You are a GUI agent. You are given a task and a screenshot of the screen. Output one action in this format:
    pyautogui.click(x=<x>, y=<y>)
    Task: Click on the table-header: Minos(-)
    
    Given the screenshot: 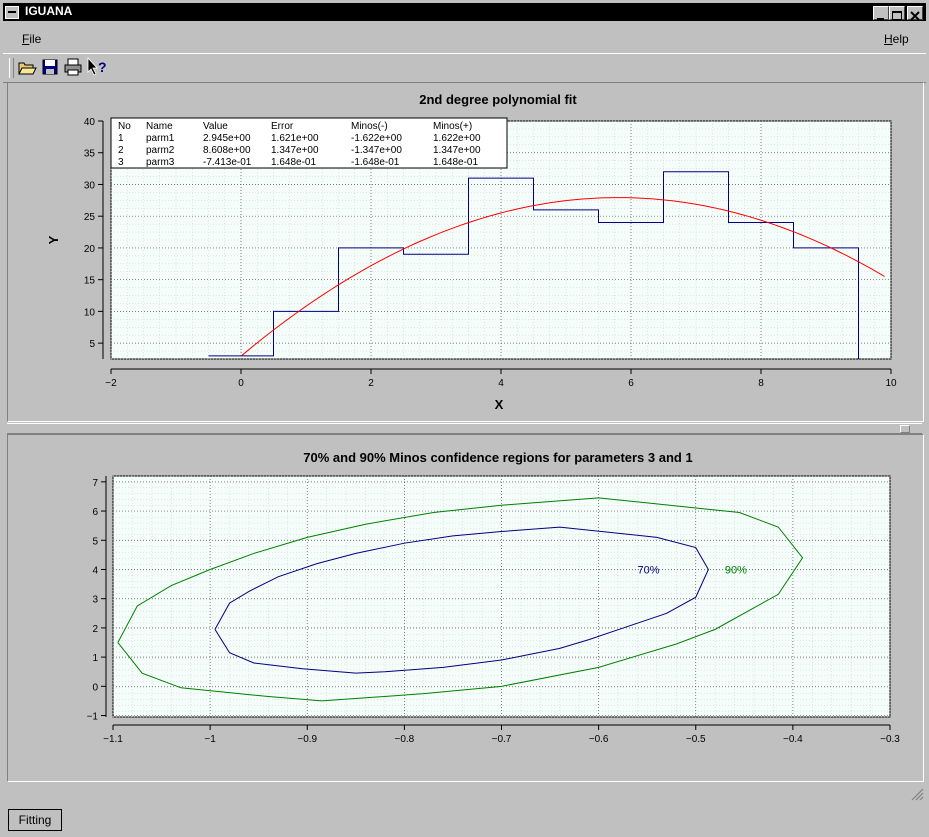 What is the action you would take?
    pyautogui.click(x=369, y=126)
    